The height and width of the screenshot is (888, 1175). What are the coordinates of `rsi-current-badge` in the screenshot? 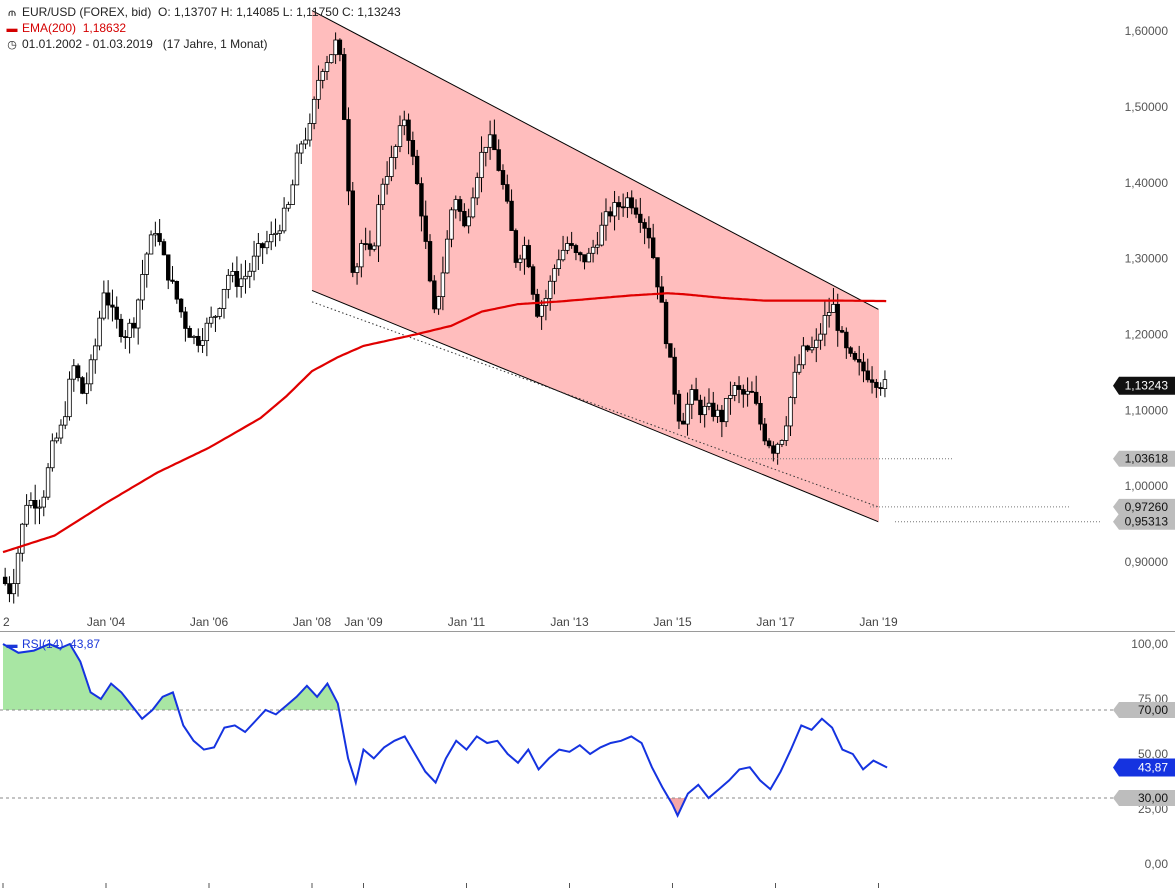 It's located at (1144, 767).